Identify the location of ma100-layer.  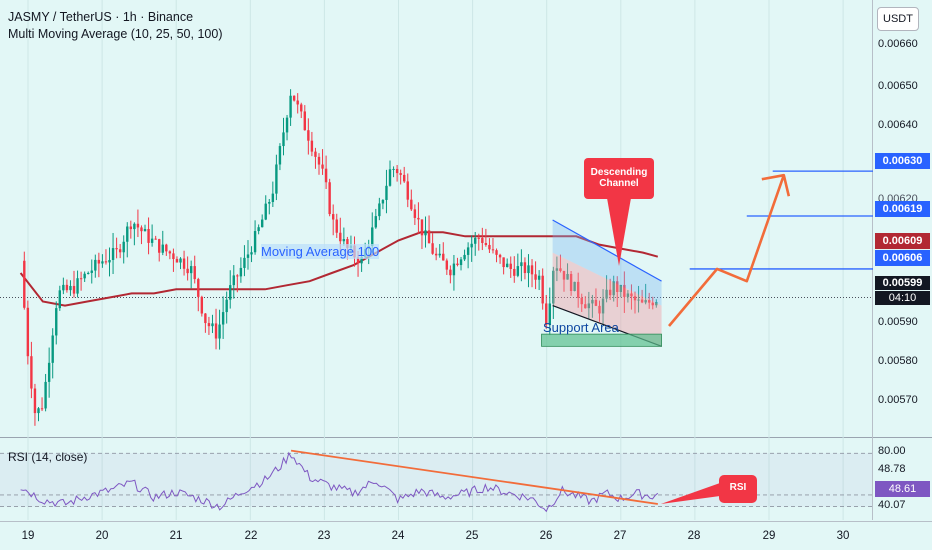
(339, 269).